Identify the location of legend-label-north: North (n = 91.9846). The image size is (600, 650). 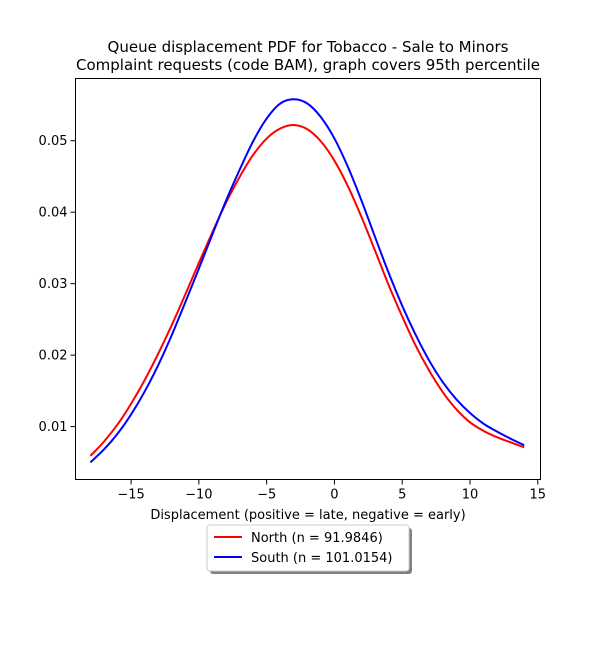
(317, 538).